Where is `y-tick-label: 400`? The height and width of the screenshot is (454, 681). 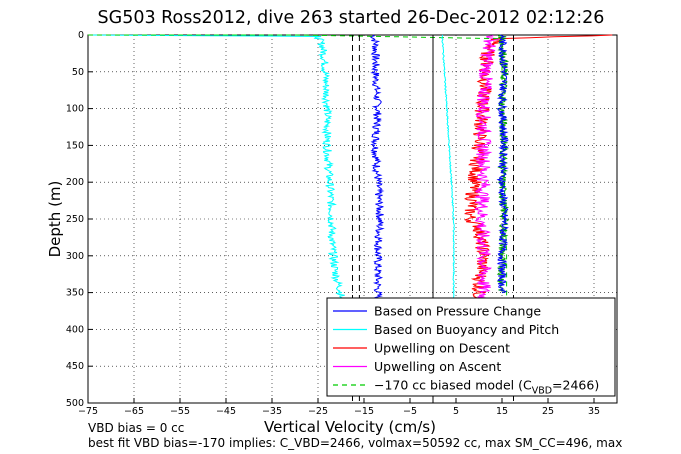
y-tick-label: 400 is located at coordinates (75, 329).